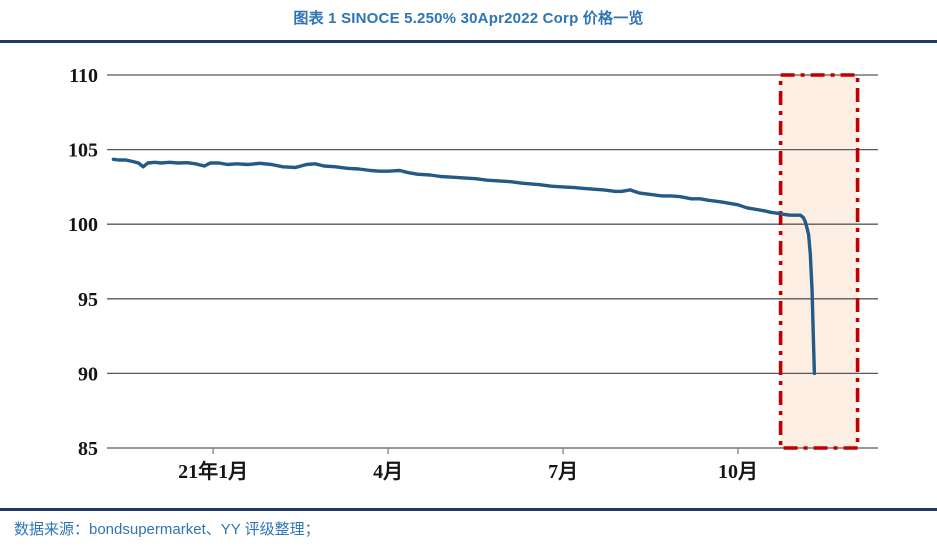 Image resolution: width=937 pixels, height=549 pixels. Describe the element at coordinates (83, 262) in the screenshot. I see `y-axis-labels: 85 90 95 100 105 110` at that location.